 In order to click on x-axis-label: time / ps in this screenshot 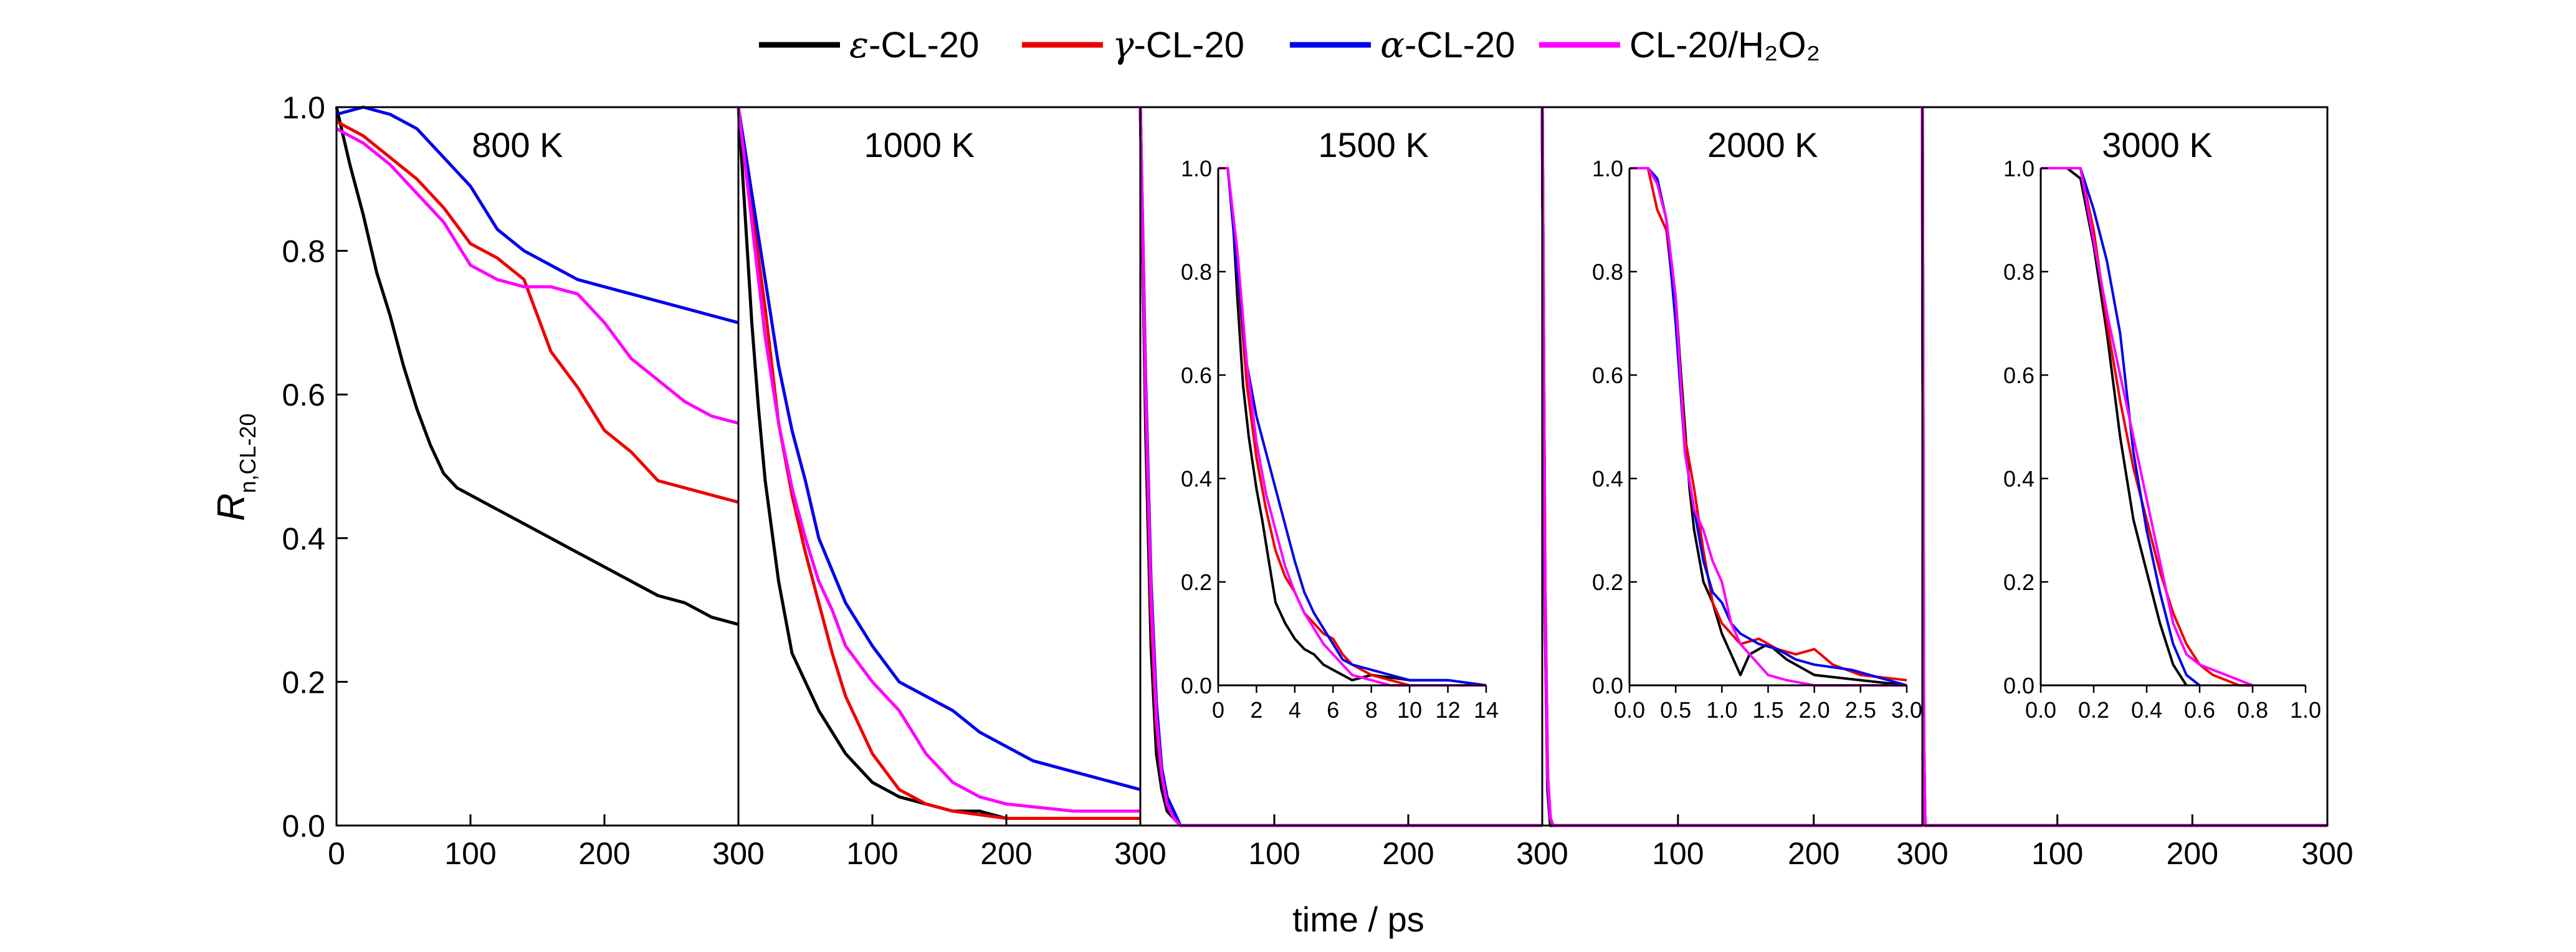, I will do `click(1358, 920)`.